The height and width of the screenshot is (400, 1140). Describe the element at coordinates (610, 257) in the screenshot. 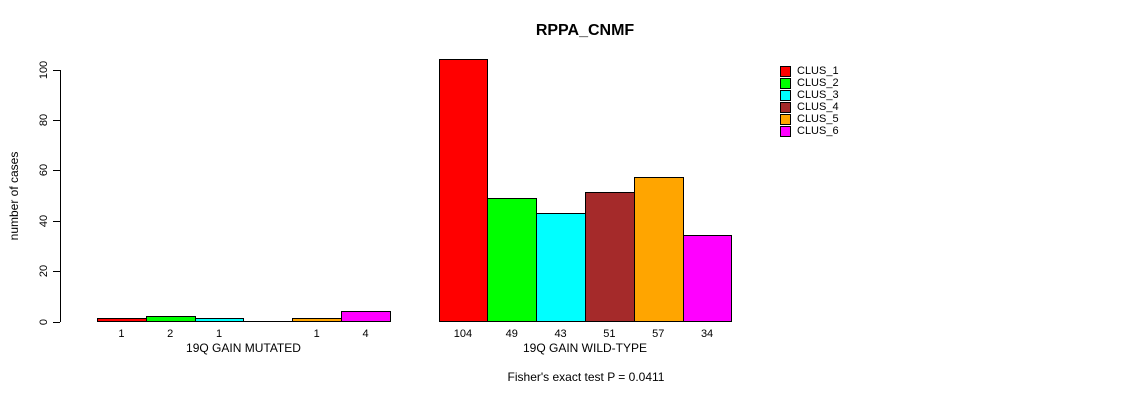

I see `bar-clus_4-group1` at that location.